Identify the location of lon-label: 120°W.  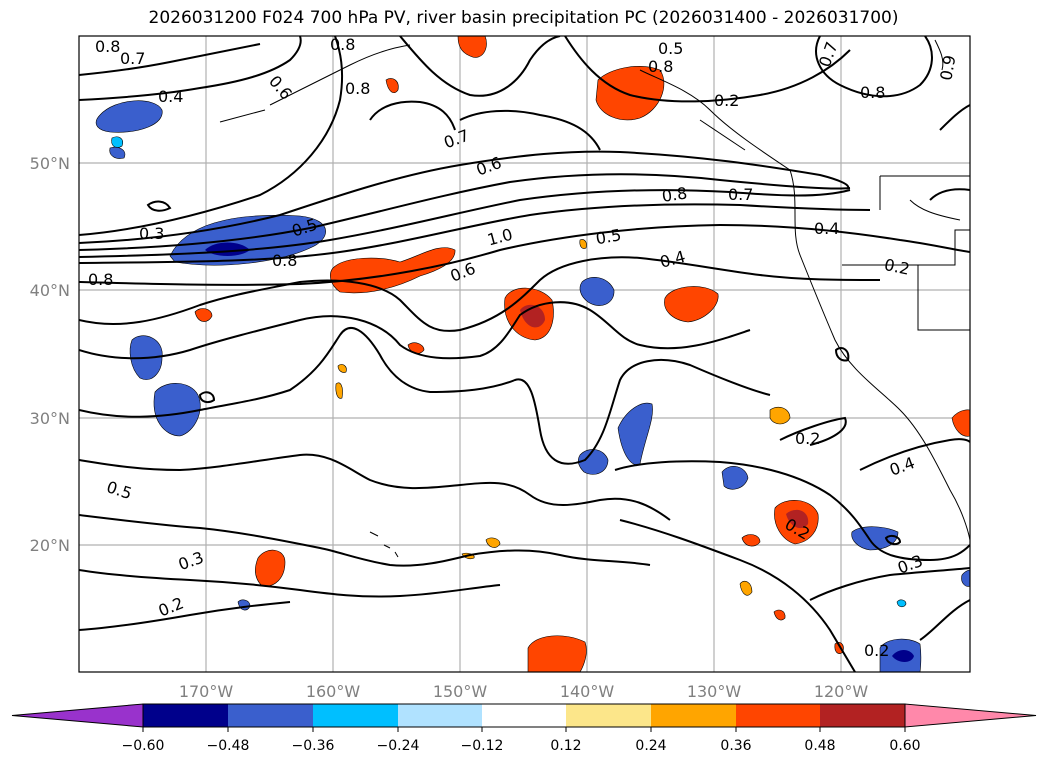
(841, 691).